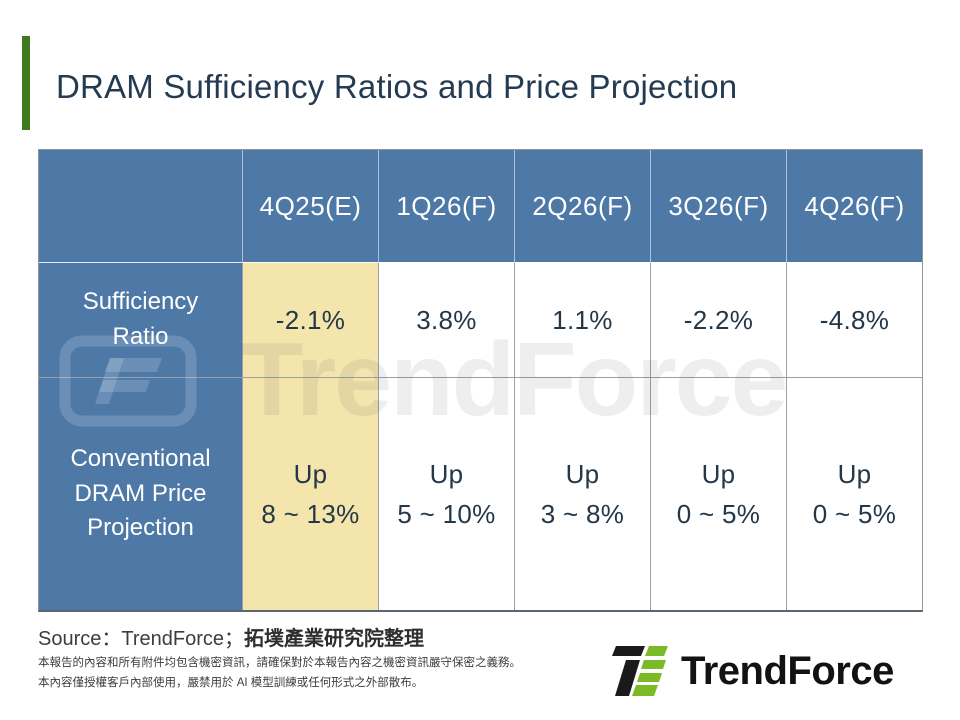  Describe the element at coordinates (140, 319) in the screenshot. I see `row-label-sufficiency-ratio: Sufficiency Ratio` at that location.